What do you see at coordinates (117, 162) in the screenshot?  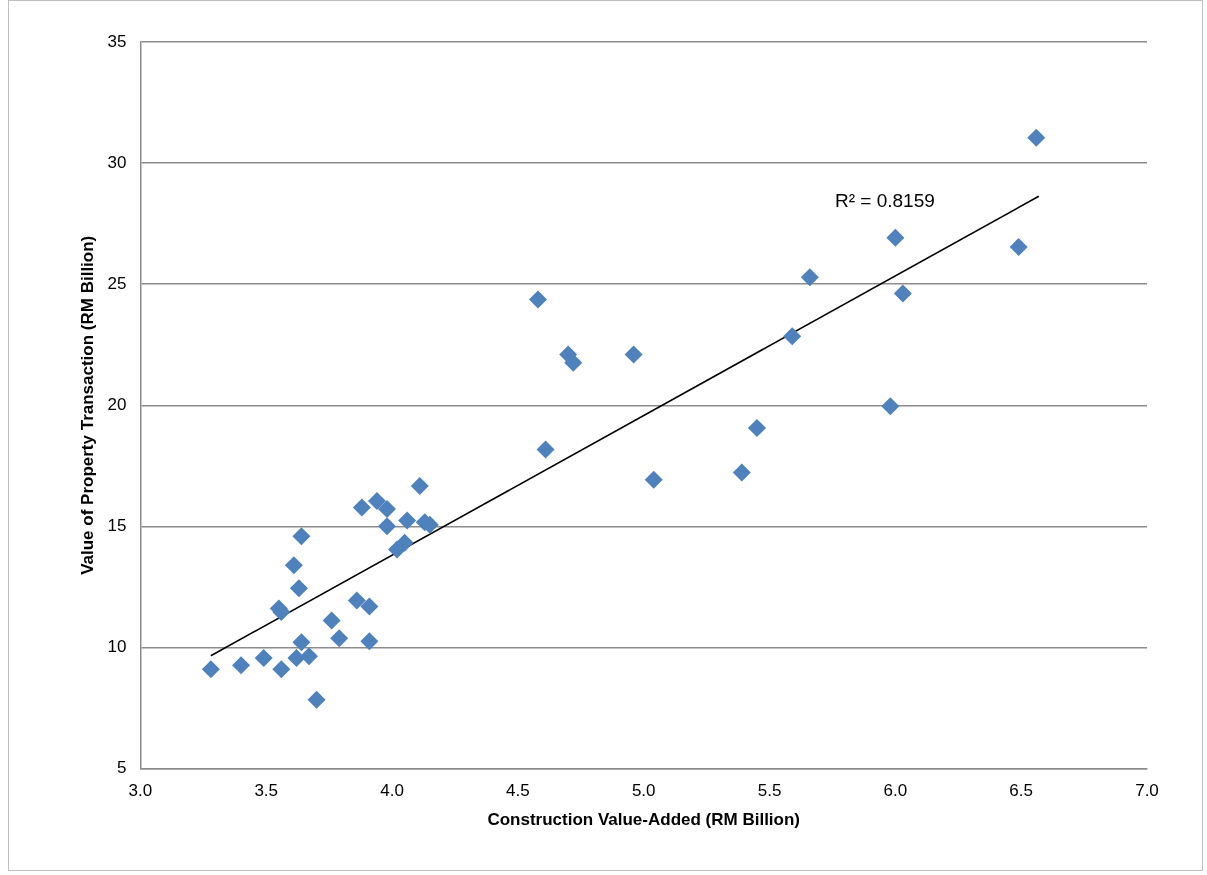 I see `y-tick-label: 30` at bounding box center [117, 162].